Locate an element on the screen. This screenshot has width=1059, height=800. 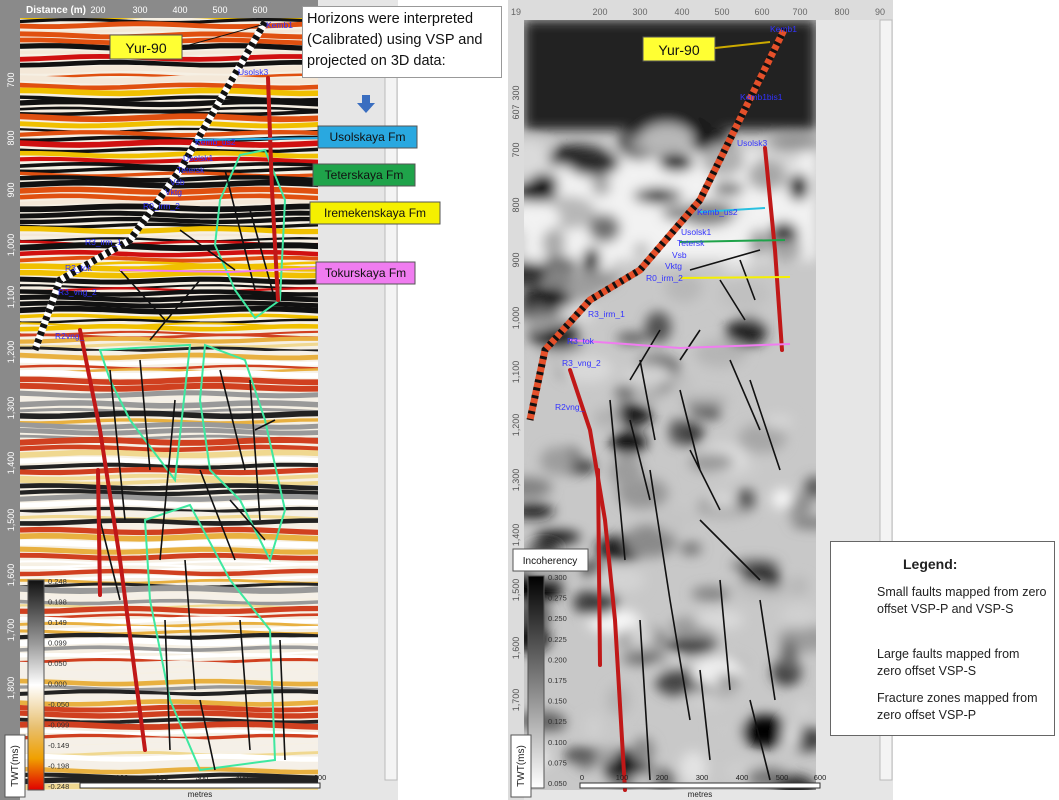
formation-box is located at coordinates (364, 175).